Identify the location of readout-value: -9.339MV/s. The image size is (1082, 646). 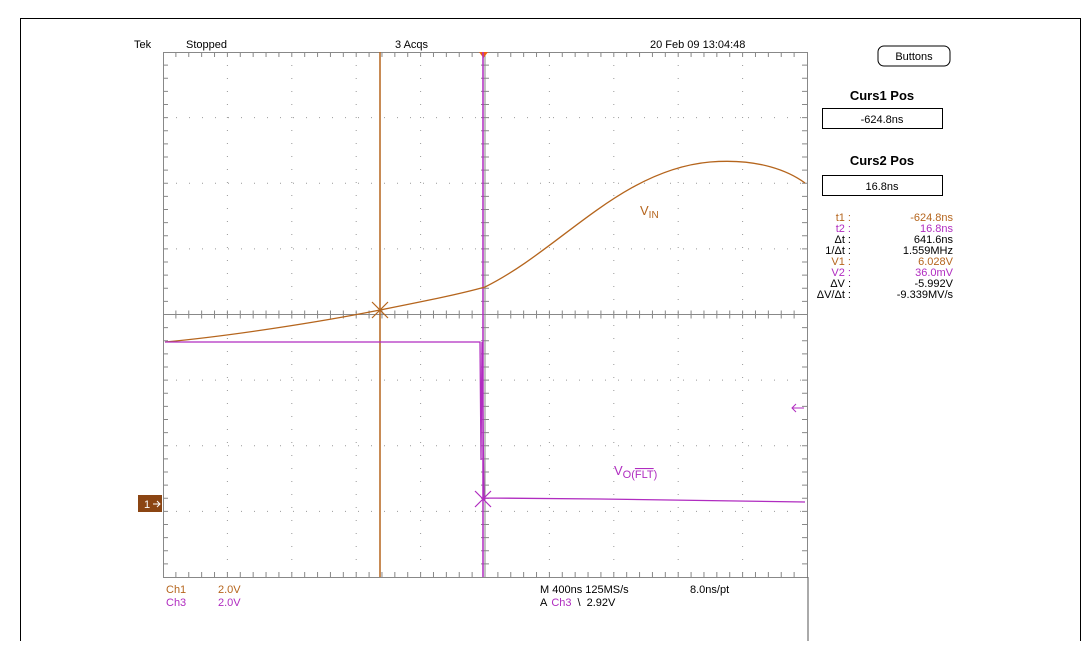
(925, 295).